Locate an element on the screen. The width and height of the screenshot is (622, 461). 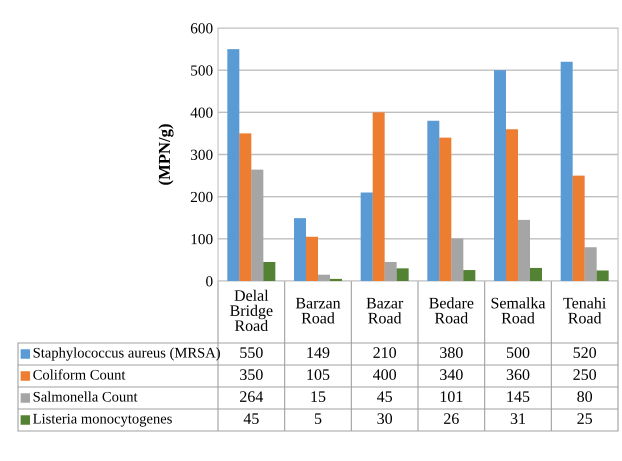
data-label: 500 is located at coordinates (518, 352).